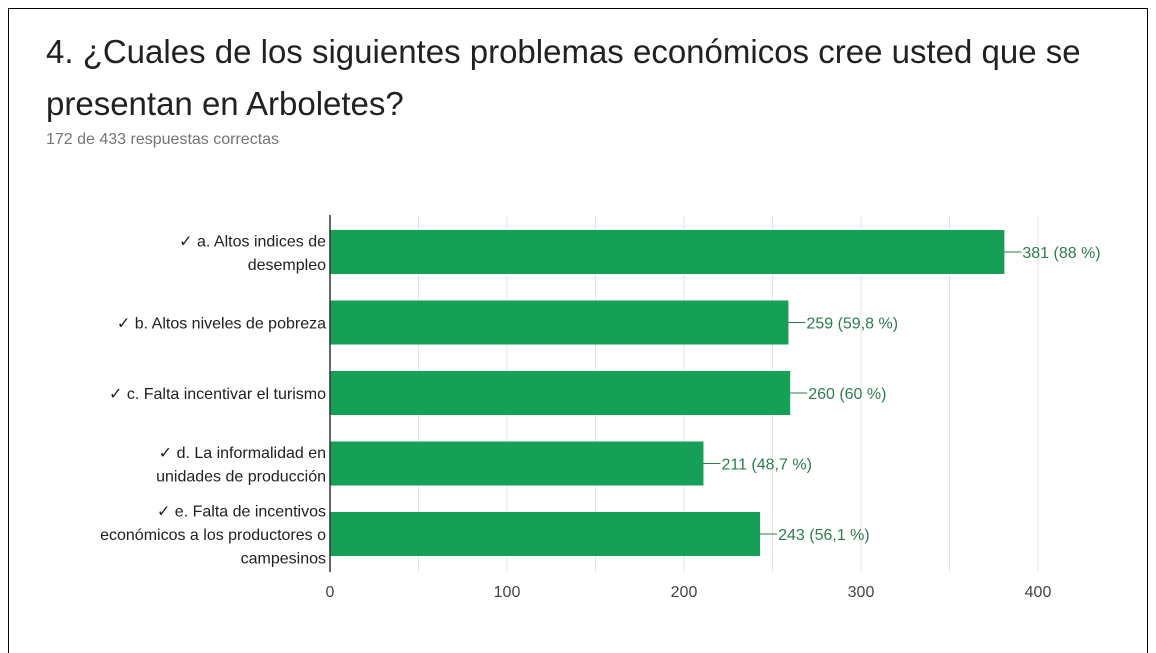 Image resolution: width=1156 pixels, height=653 pixels. I want to click on x-tick-label: 400, so click(1038, 592).